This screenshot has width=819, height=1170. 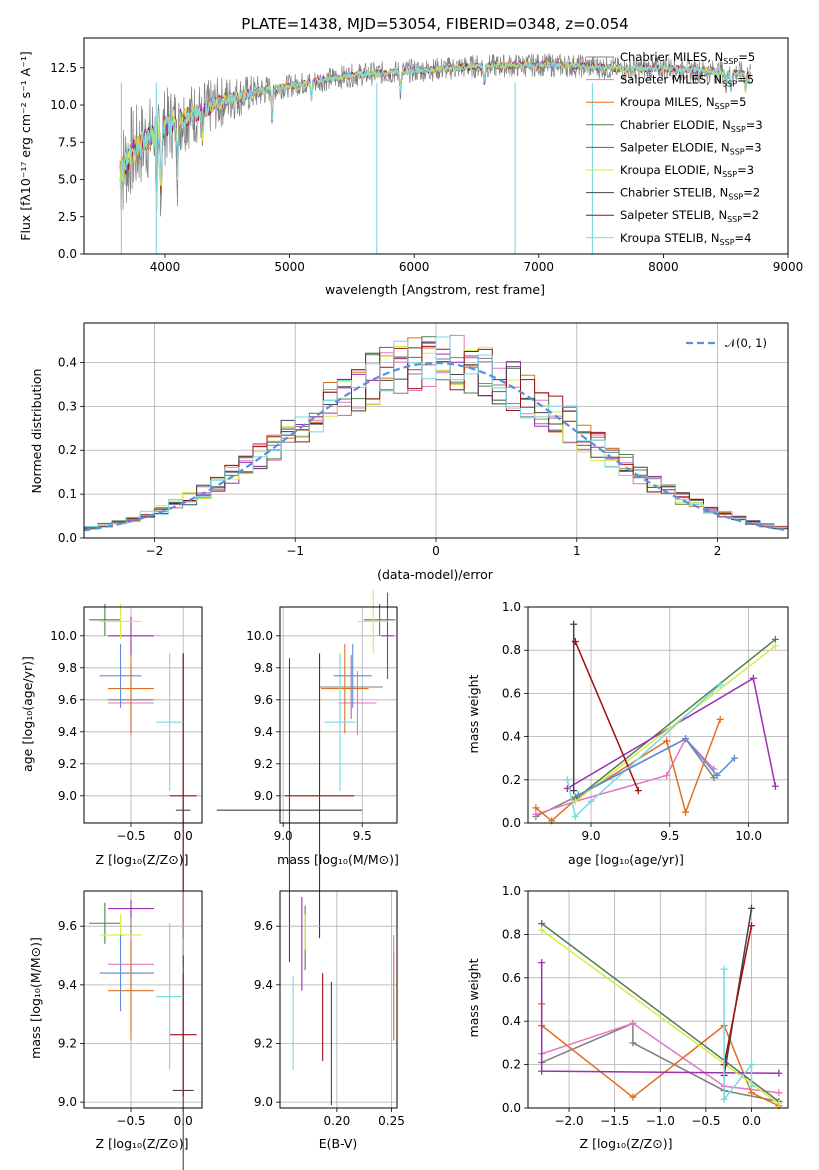 I want to click on weight-z-ylabel: mass weight, so click(x=473, y=997).